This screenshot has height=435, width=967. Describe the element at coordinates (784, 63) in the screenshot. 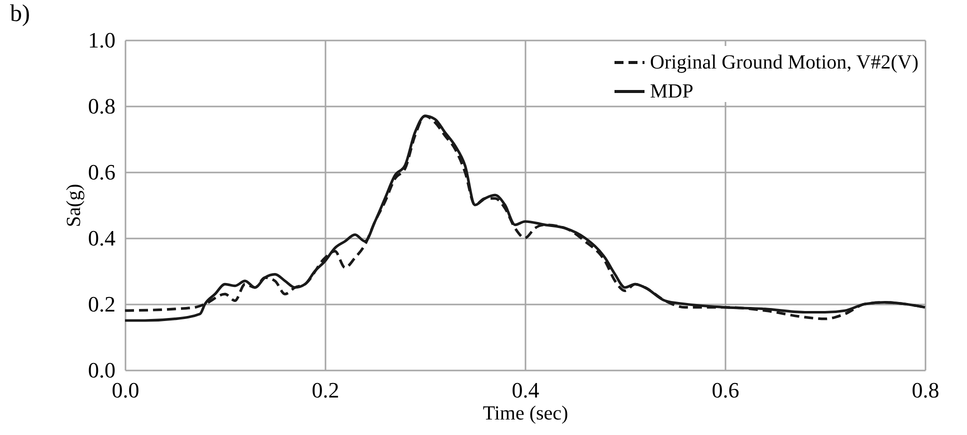

I see `legend-label: Original Ground Motion, V#2(V)` at that location.